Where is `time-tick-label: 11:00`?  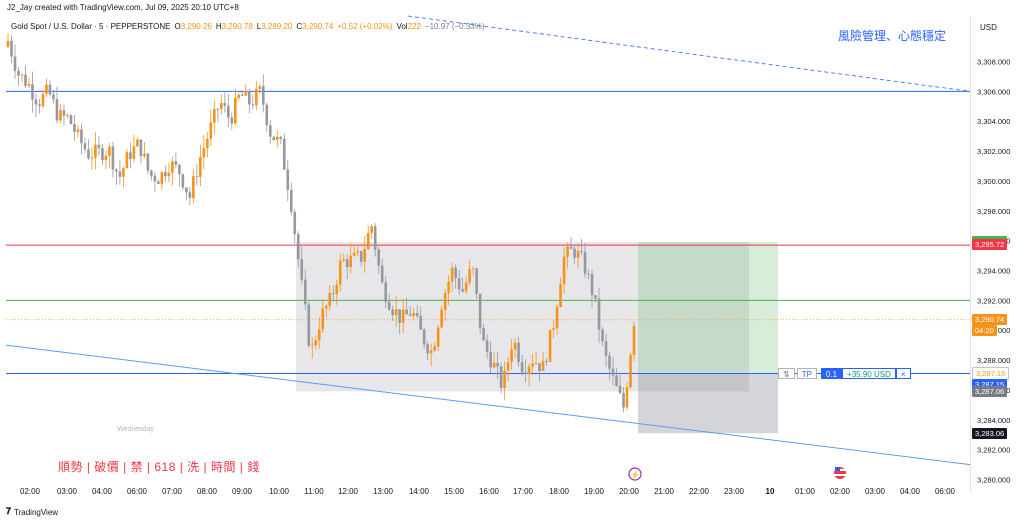
time-tick-label: 11:00 is located at coordinates (314, 491).